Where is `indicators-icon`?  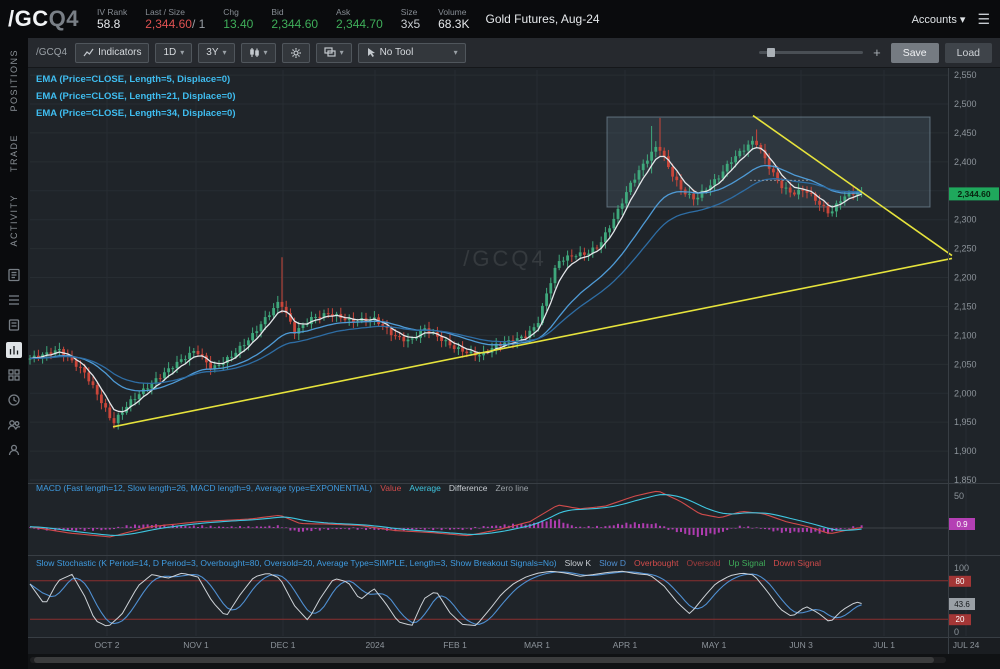
indicators-icon is located at coordinates (88, 52).